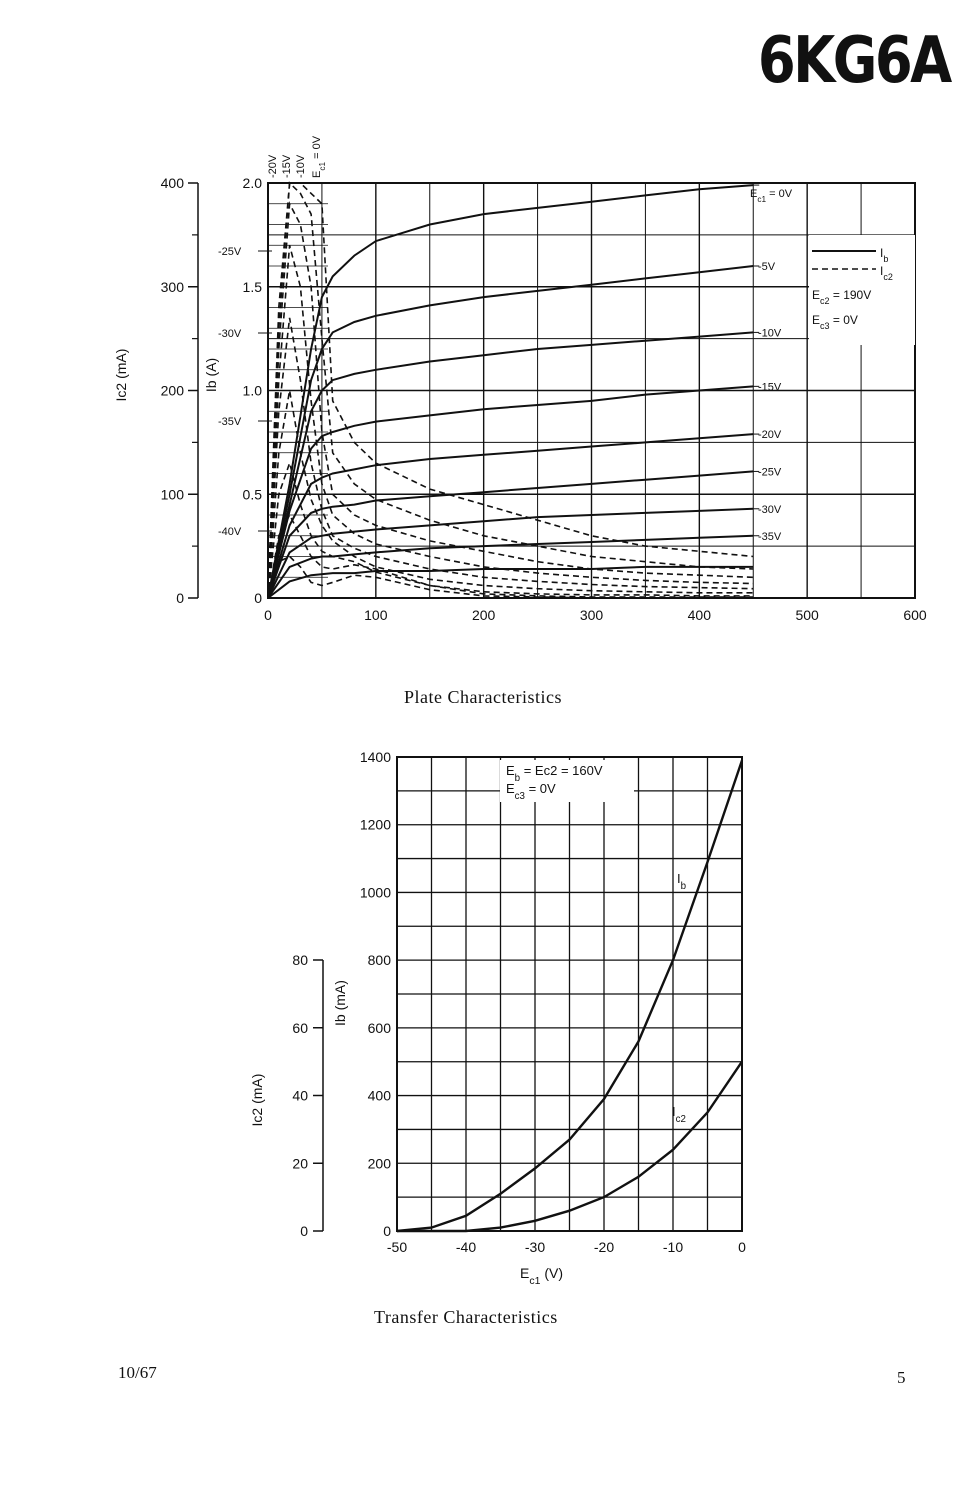 The image size is (960, 1485). I want to click on transfer-ib-axis-label: Ib (mA), so click(340, 1003).